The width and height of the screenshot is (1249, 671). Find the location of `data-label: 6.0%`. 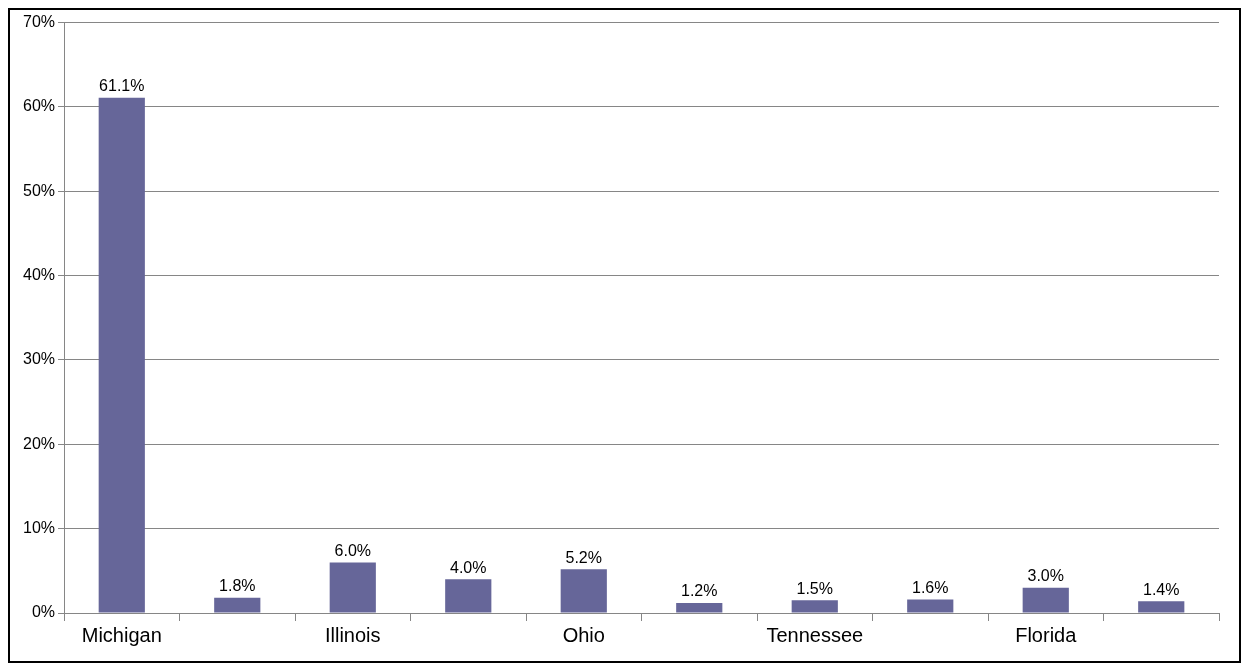

data-label: 6.0% is located at coordinates (352, 550).